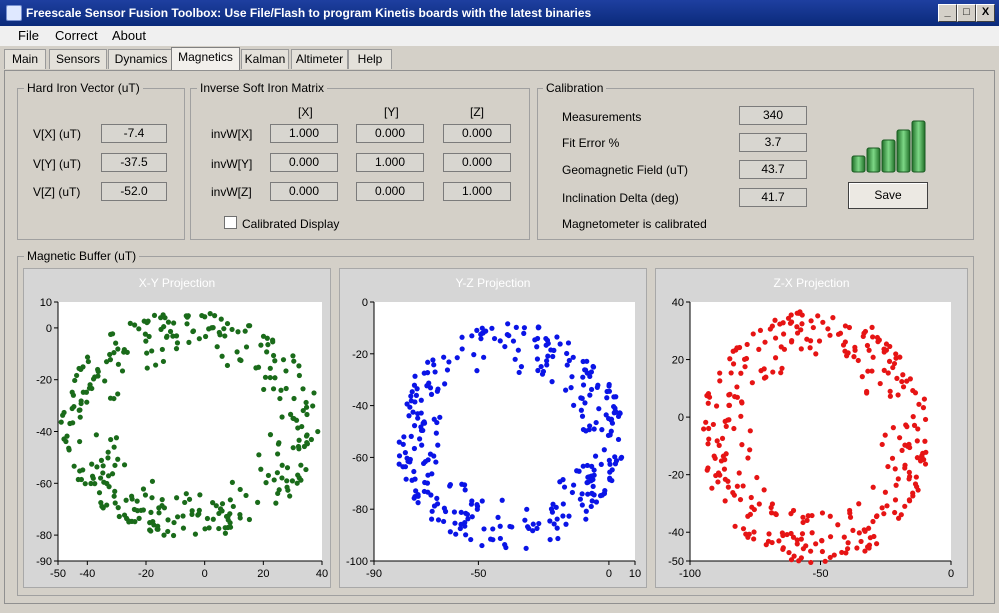 The width and height of the screenshot is (999, 613). What do you see at coordinates (129, 35) in the screenshot?
I see `menu-about: About` at bounding box center [129, 35].